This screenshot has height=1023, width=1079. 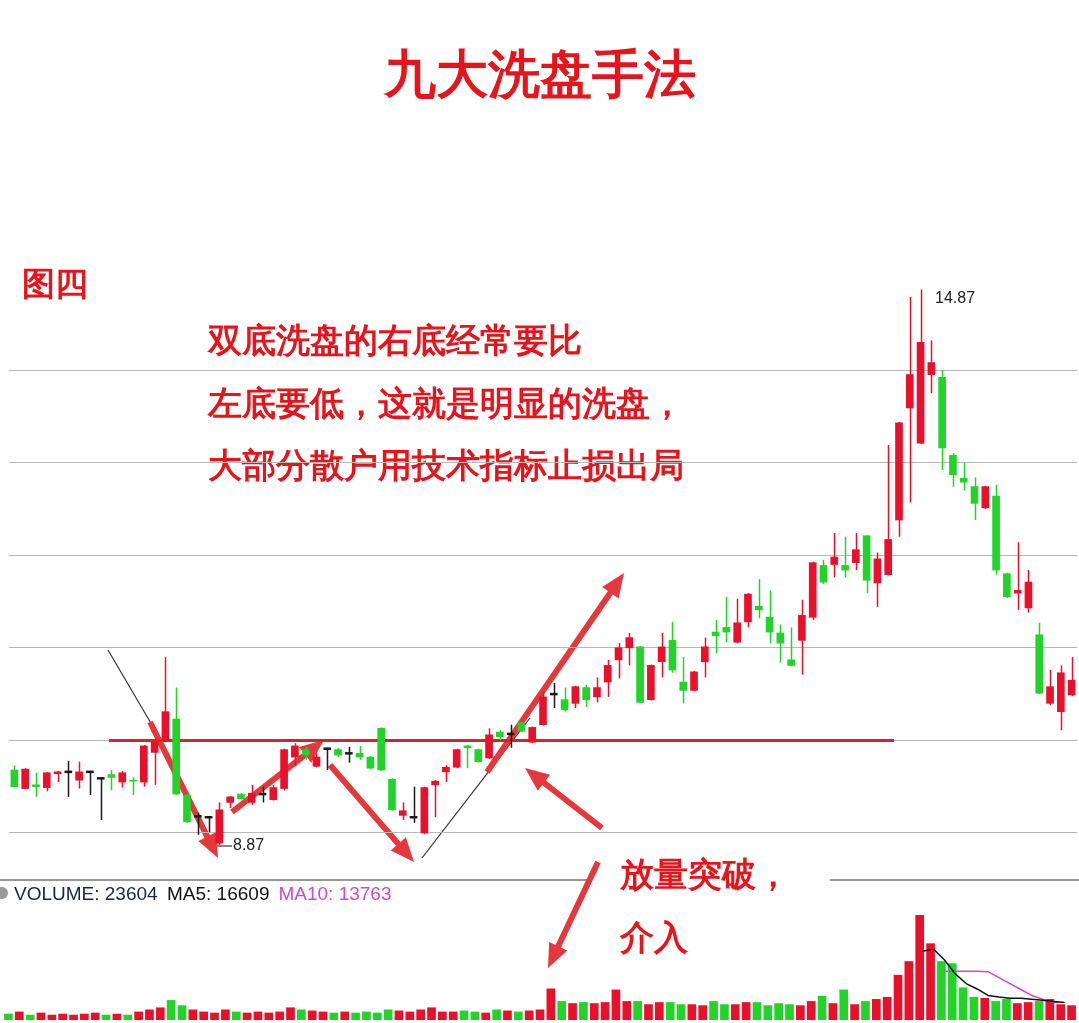 I want to click on chart-title: 九大洗盘手法, so click(x=539, y=74).